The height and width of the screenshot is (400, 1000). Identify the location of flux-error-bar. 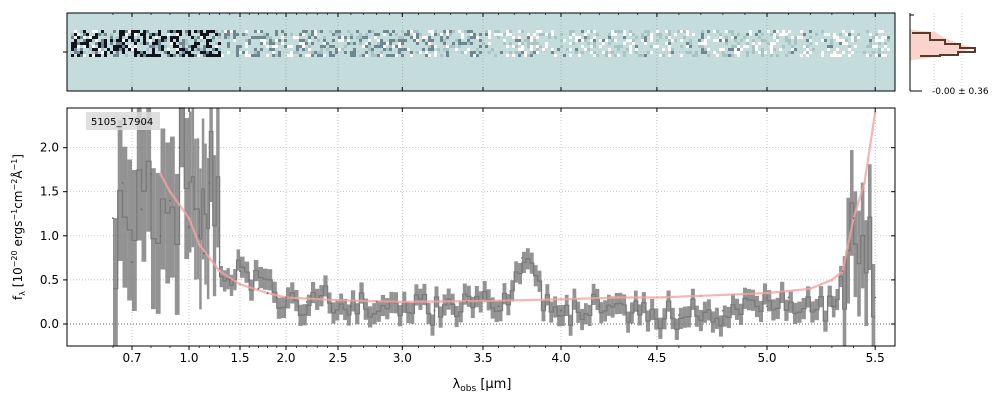
(139, 174).